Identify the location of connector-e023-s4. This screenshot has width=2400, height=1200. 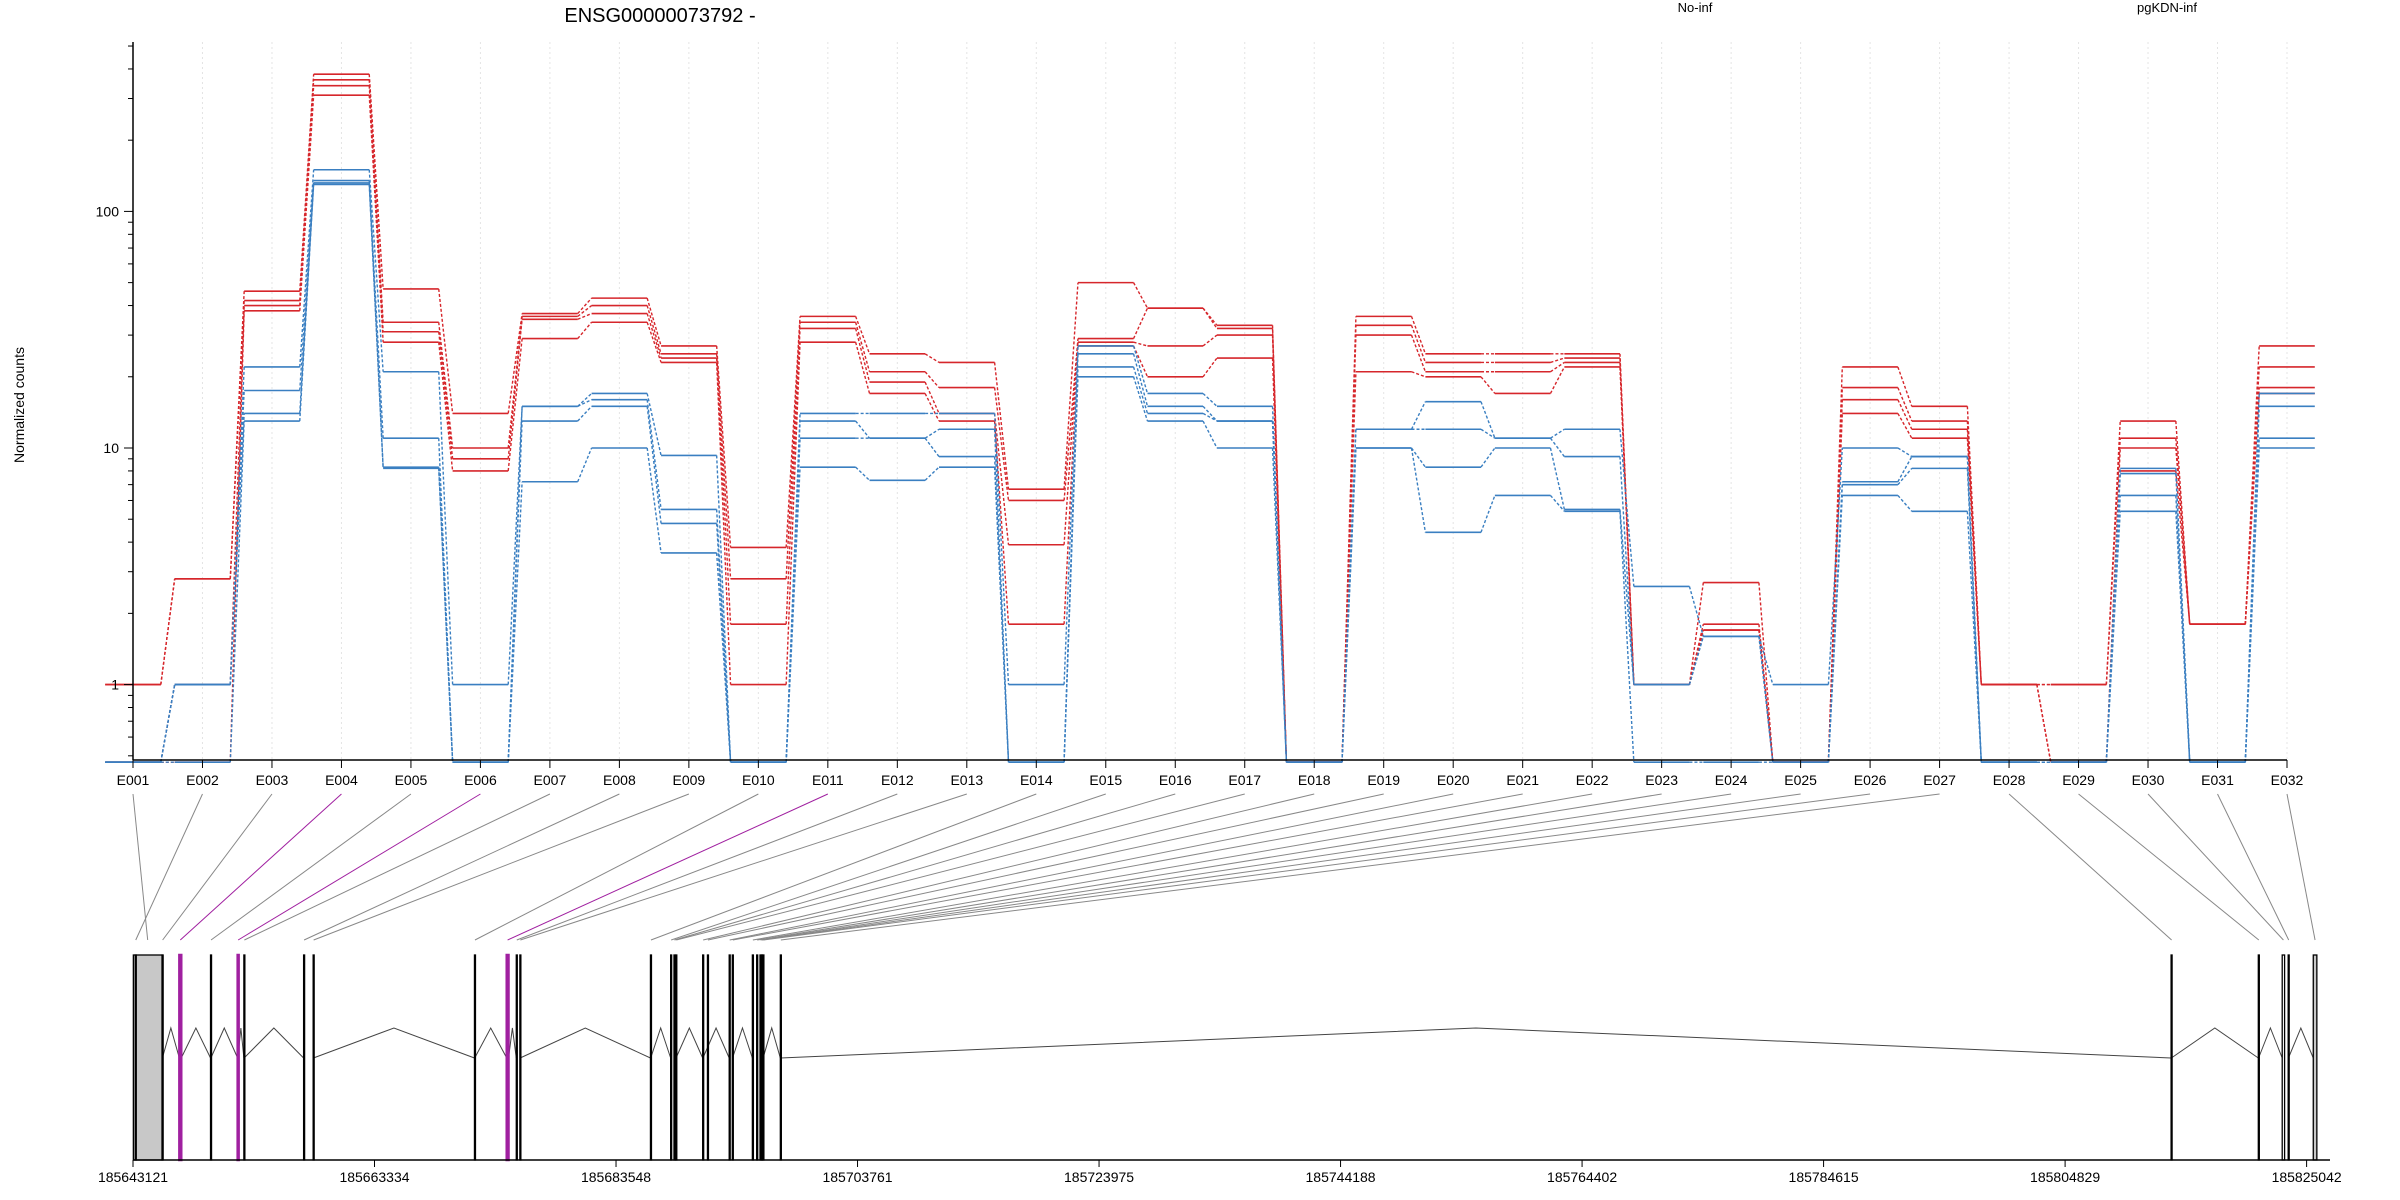
(1696, 611).